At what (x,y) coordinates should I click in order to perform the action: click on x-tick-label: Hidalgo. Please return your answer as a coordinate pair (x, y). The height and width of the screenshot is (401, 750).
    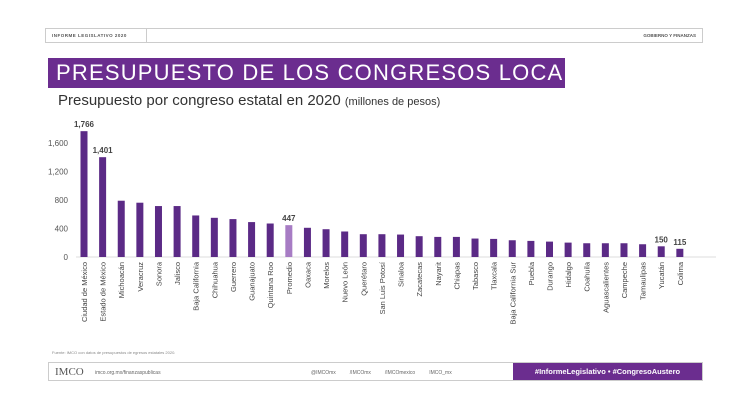
    Looking at the image, I should click on (568, 274).